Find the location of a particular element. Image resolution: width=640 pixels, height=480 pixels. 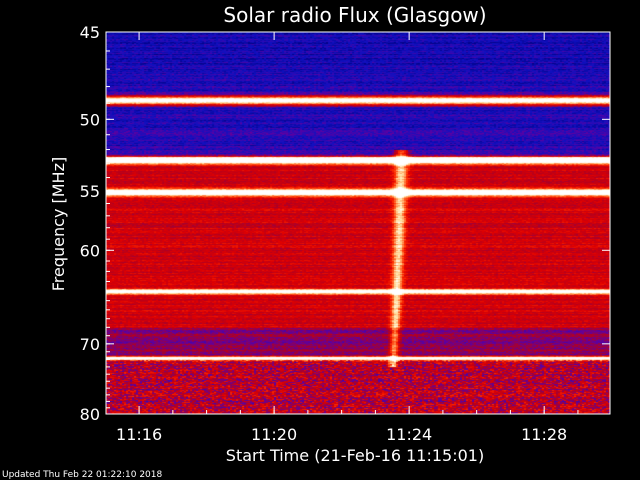

y-tick-label: 50 is located at coordinates (90, 119).